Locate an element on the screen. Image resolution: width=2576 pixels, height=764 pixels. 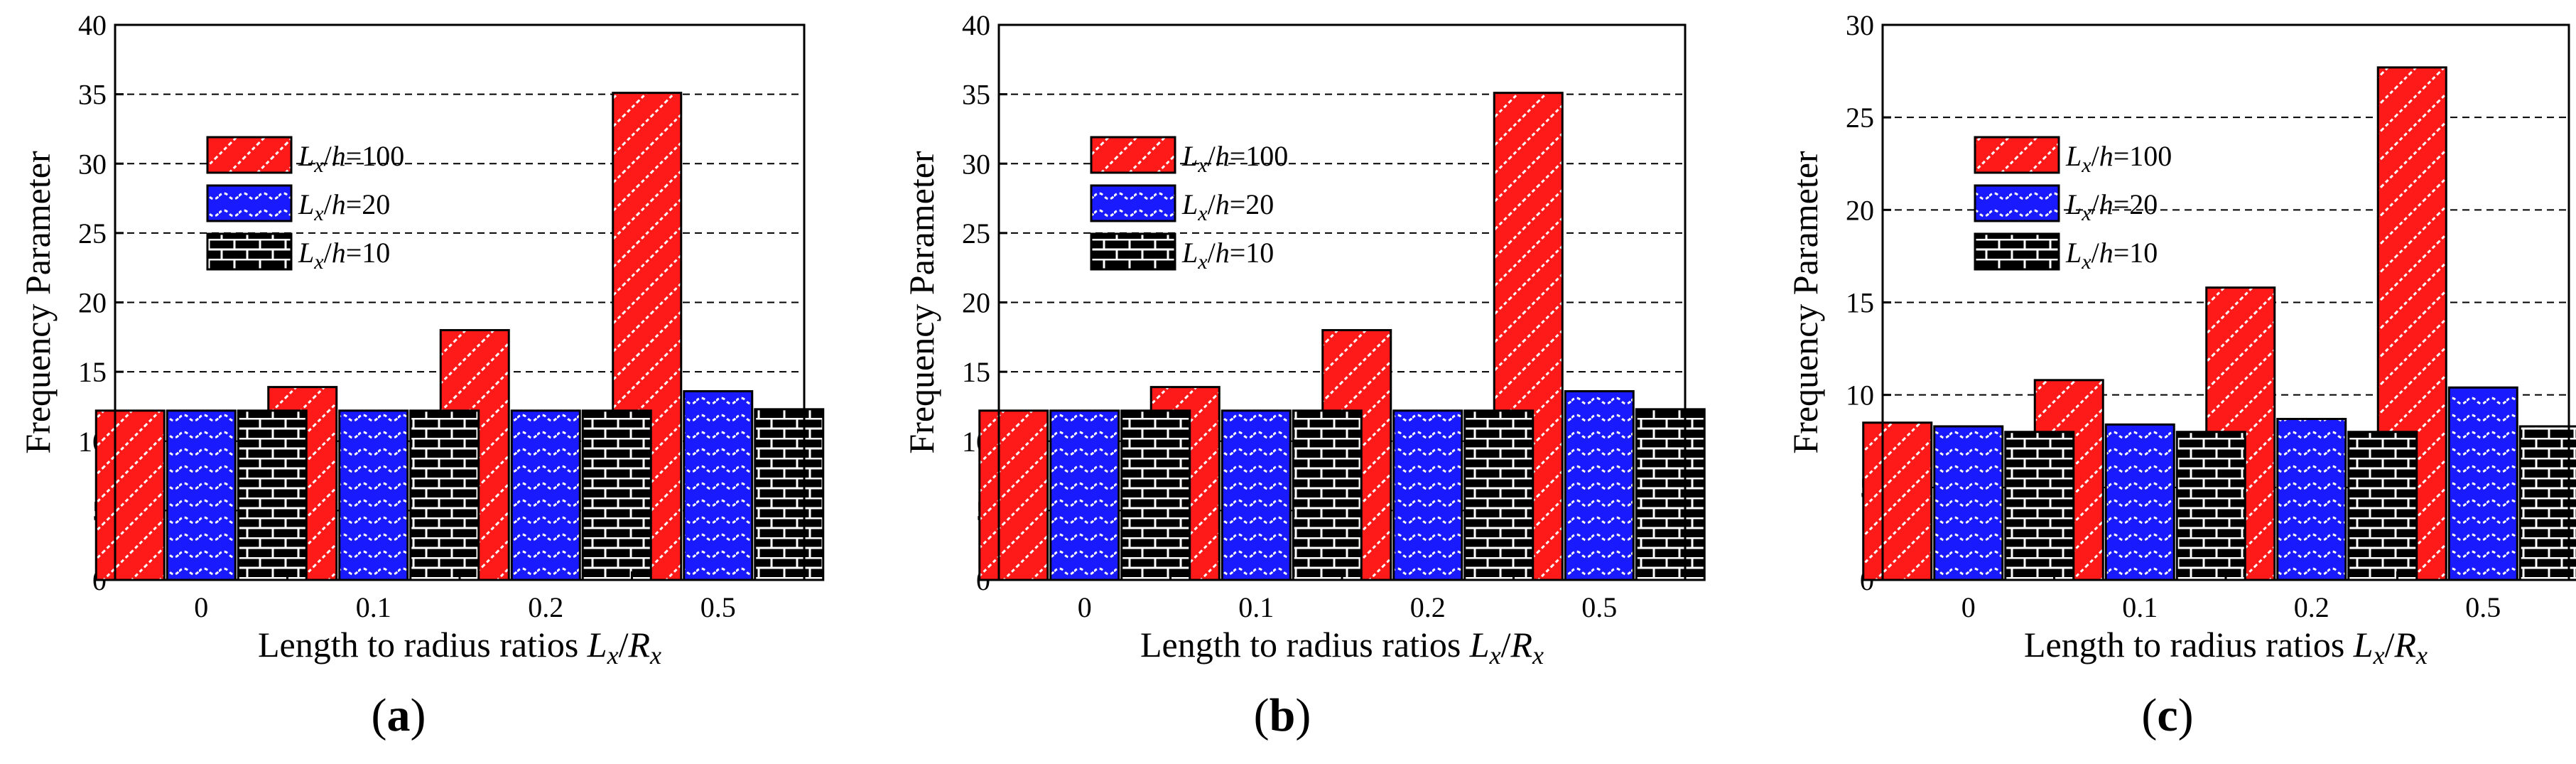
panel-label: (c) is located at coordinates (2167, 715).